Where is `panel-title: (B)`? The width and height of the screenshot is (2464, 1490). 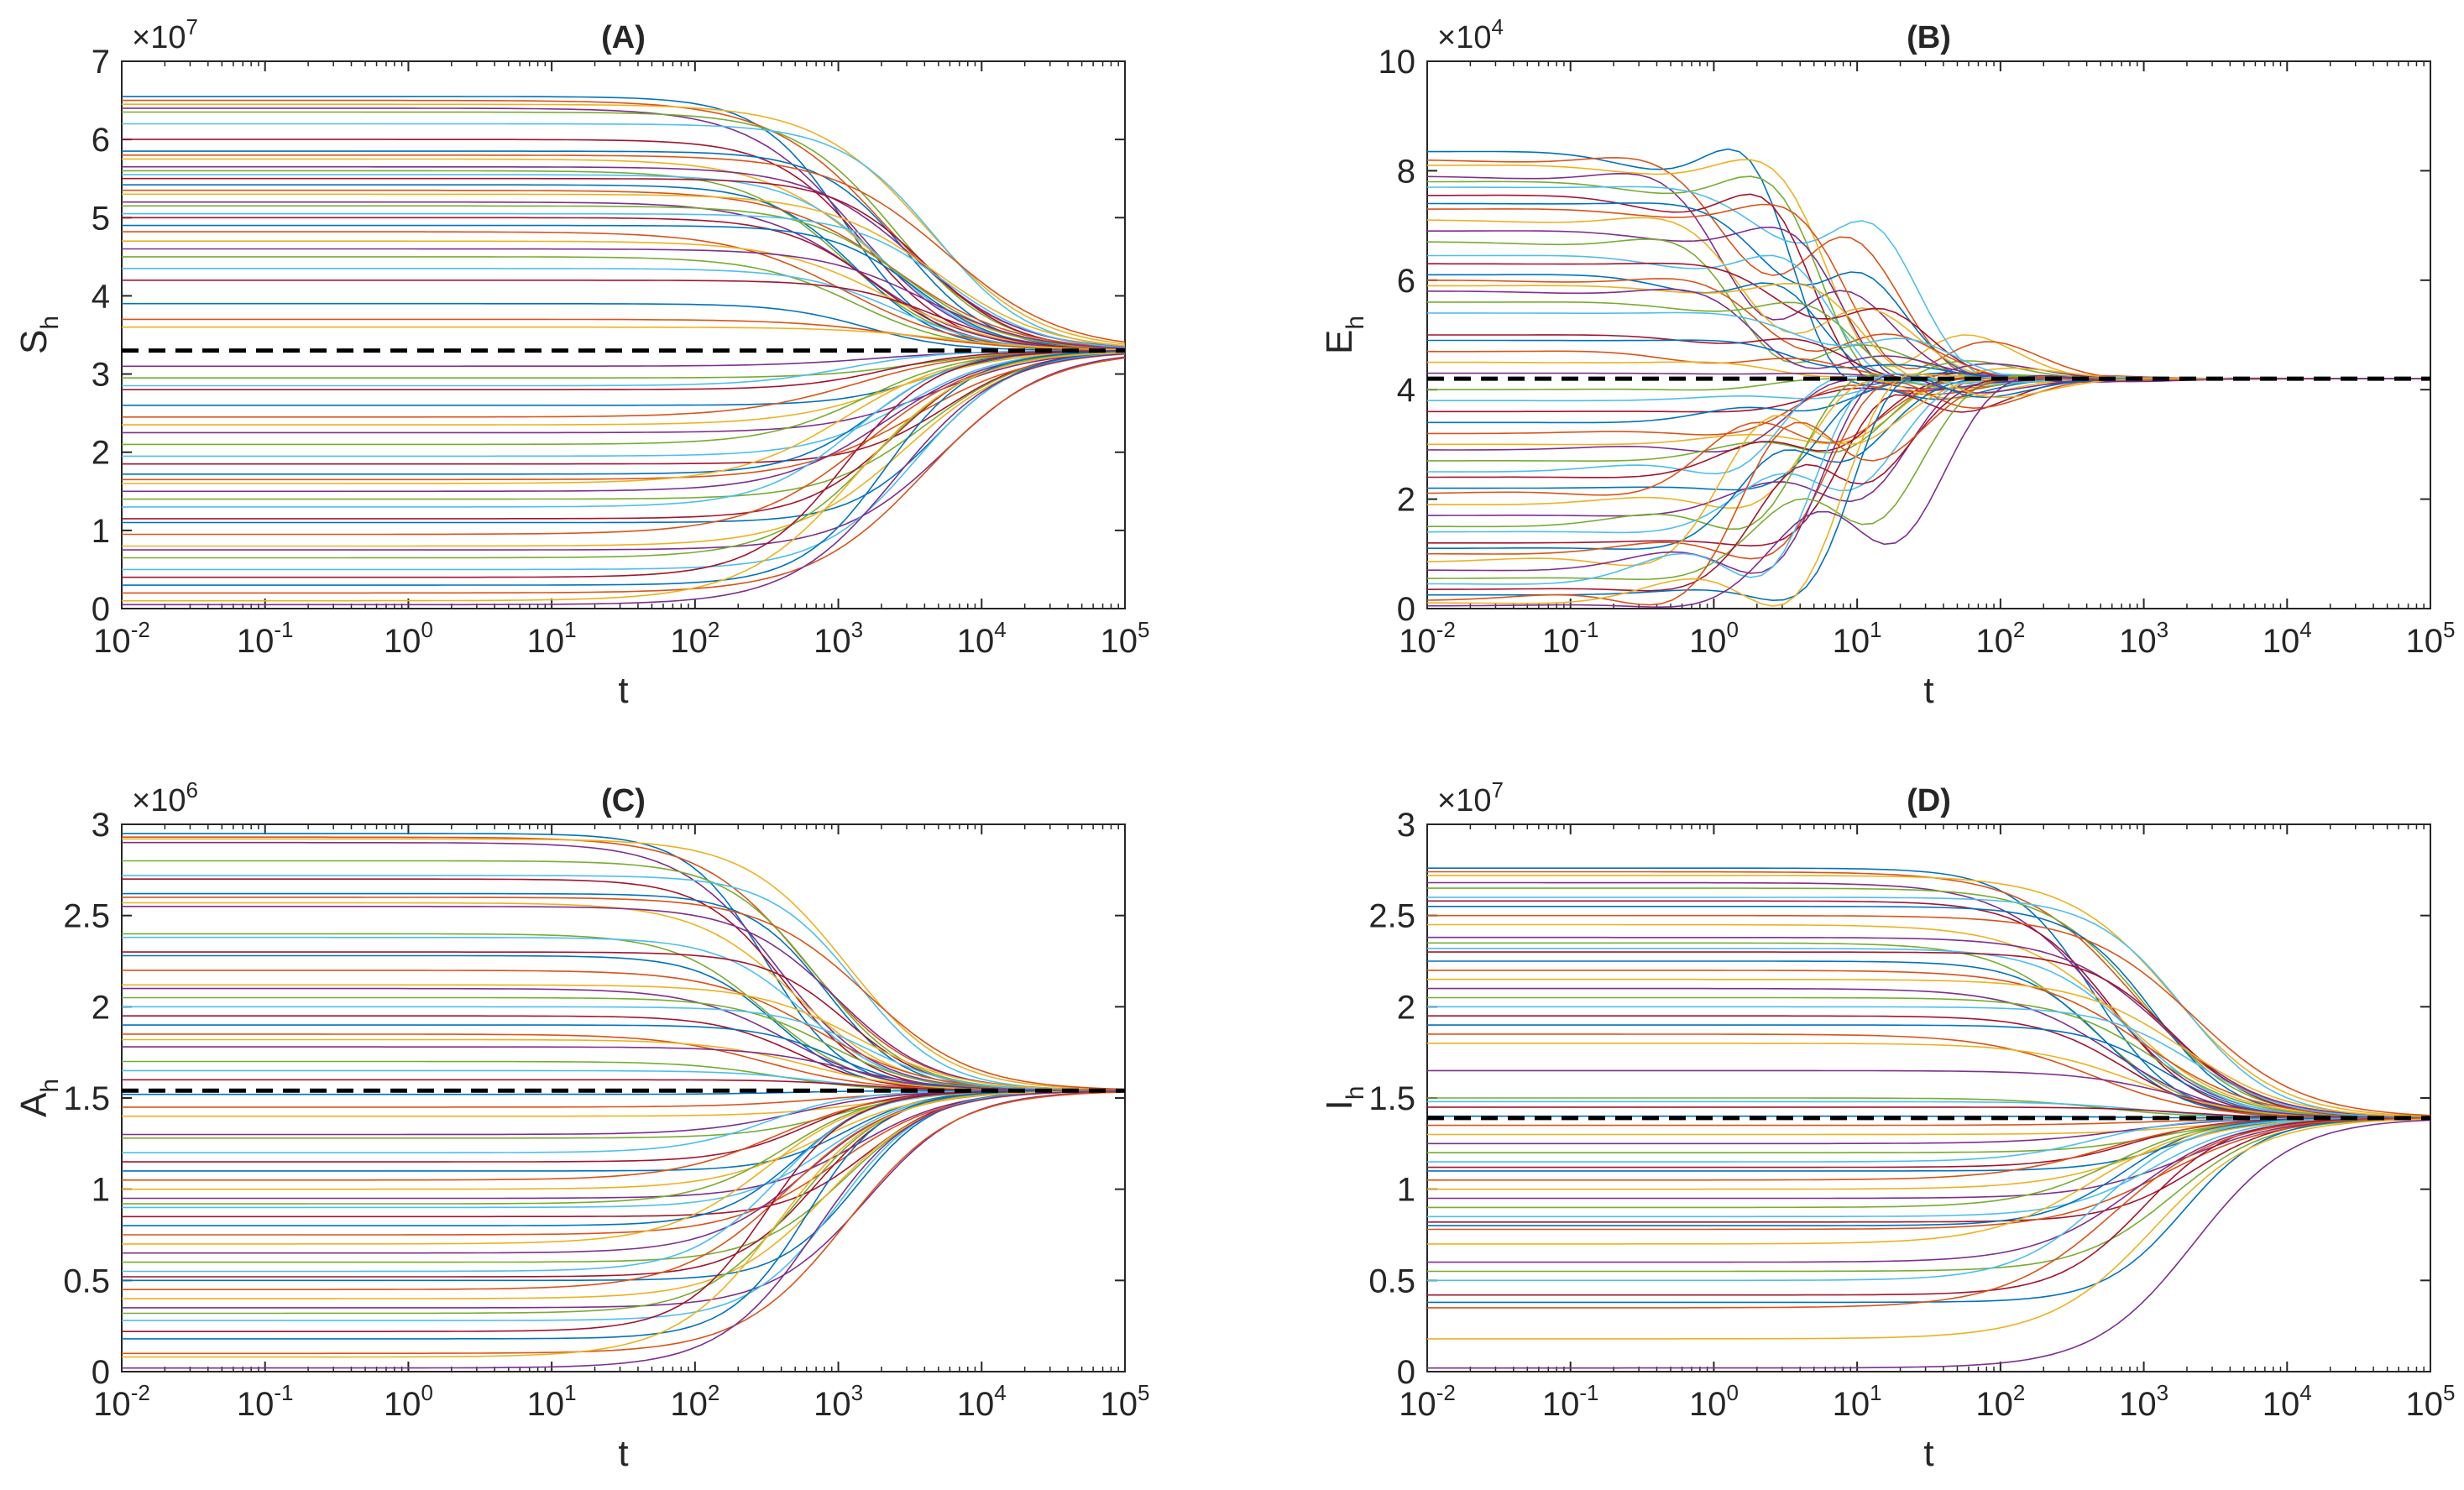 panel-title: (B) is located at coordinates (1929, 37).